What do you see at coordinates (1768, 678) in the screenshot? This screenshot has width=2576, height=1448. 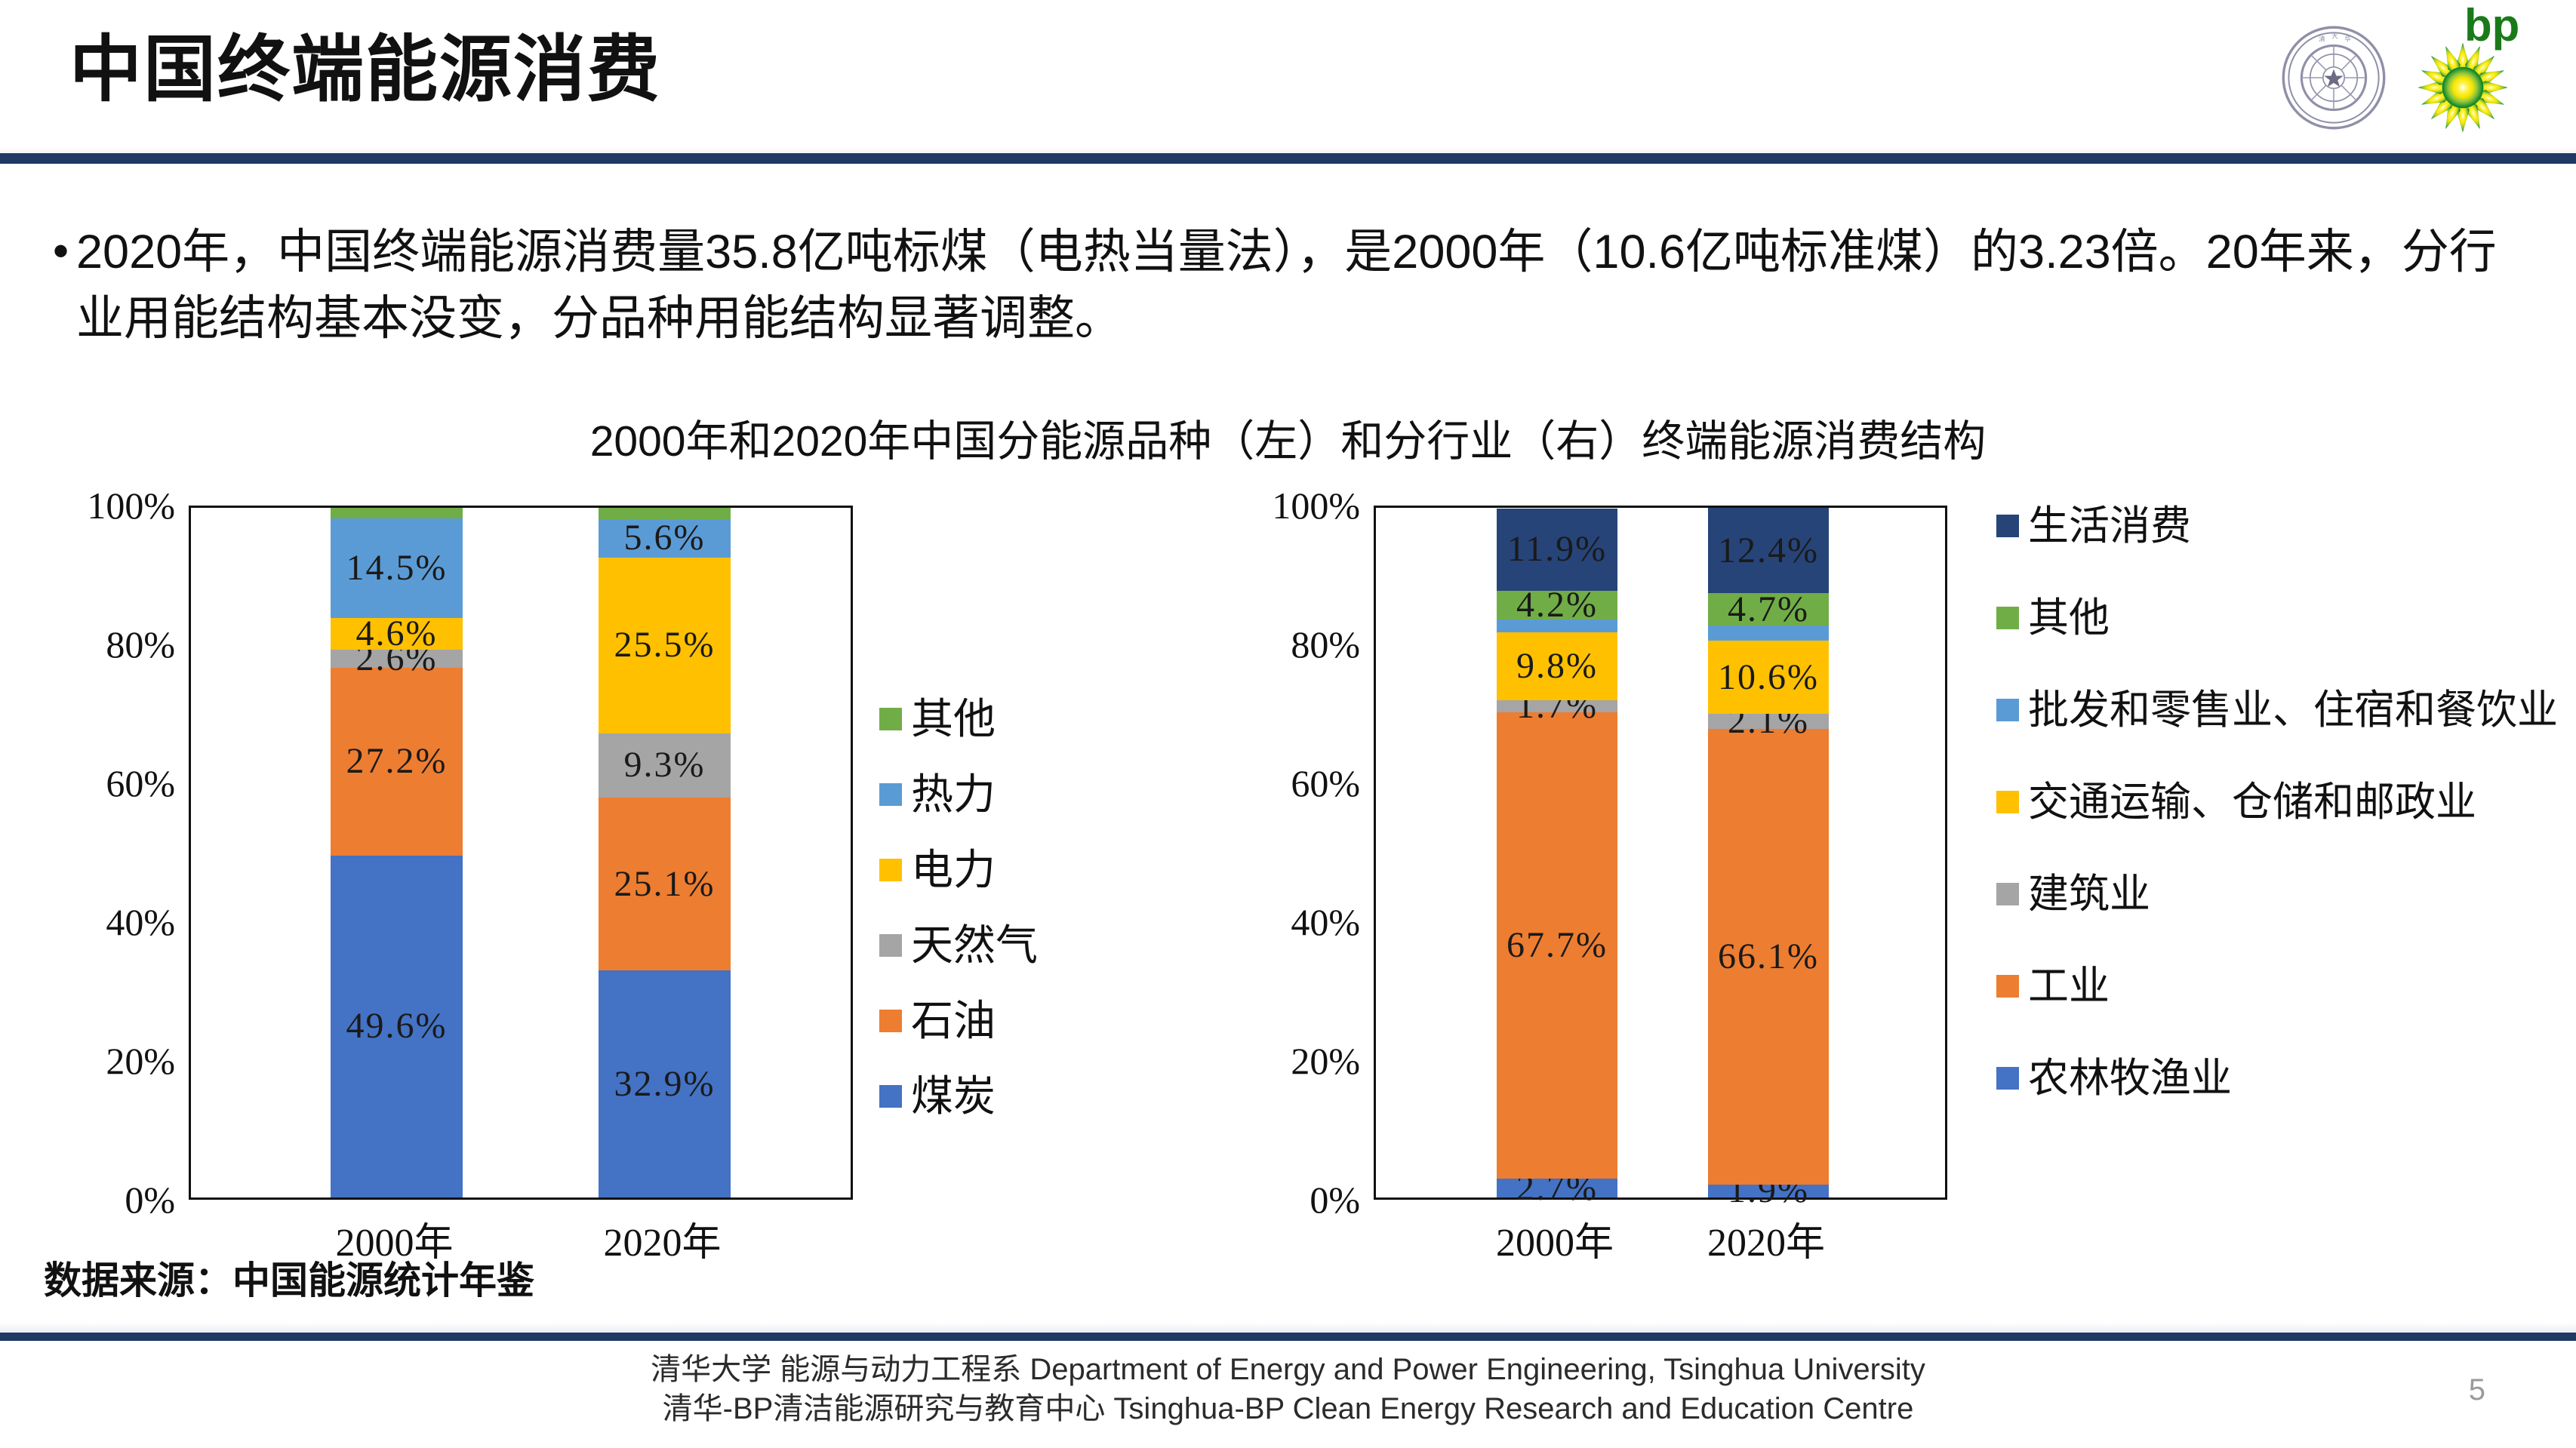 I see `bar-segment: 10.6%` at bounding box center [1768, 678].